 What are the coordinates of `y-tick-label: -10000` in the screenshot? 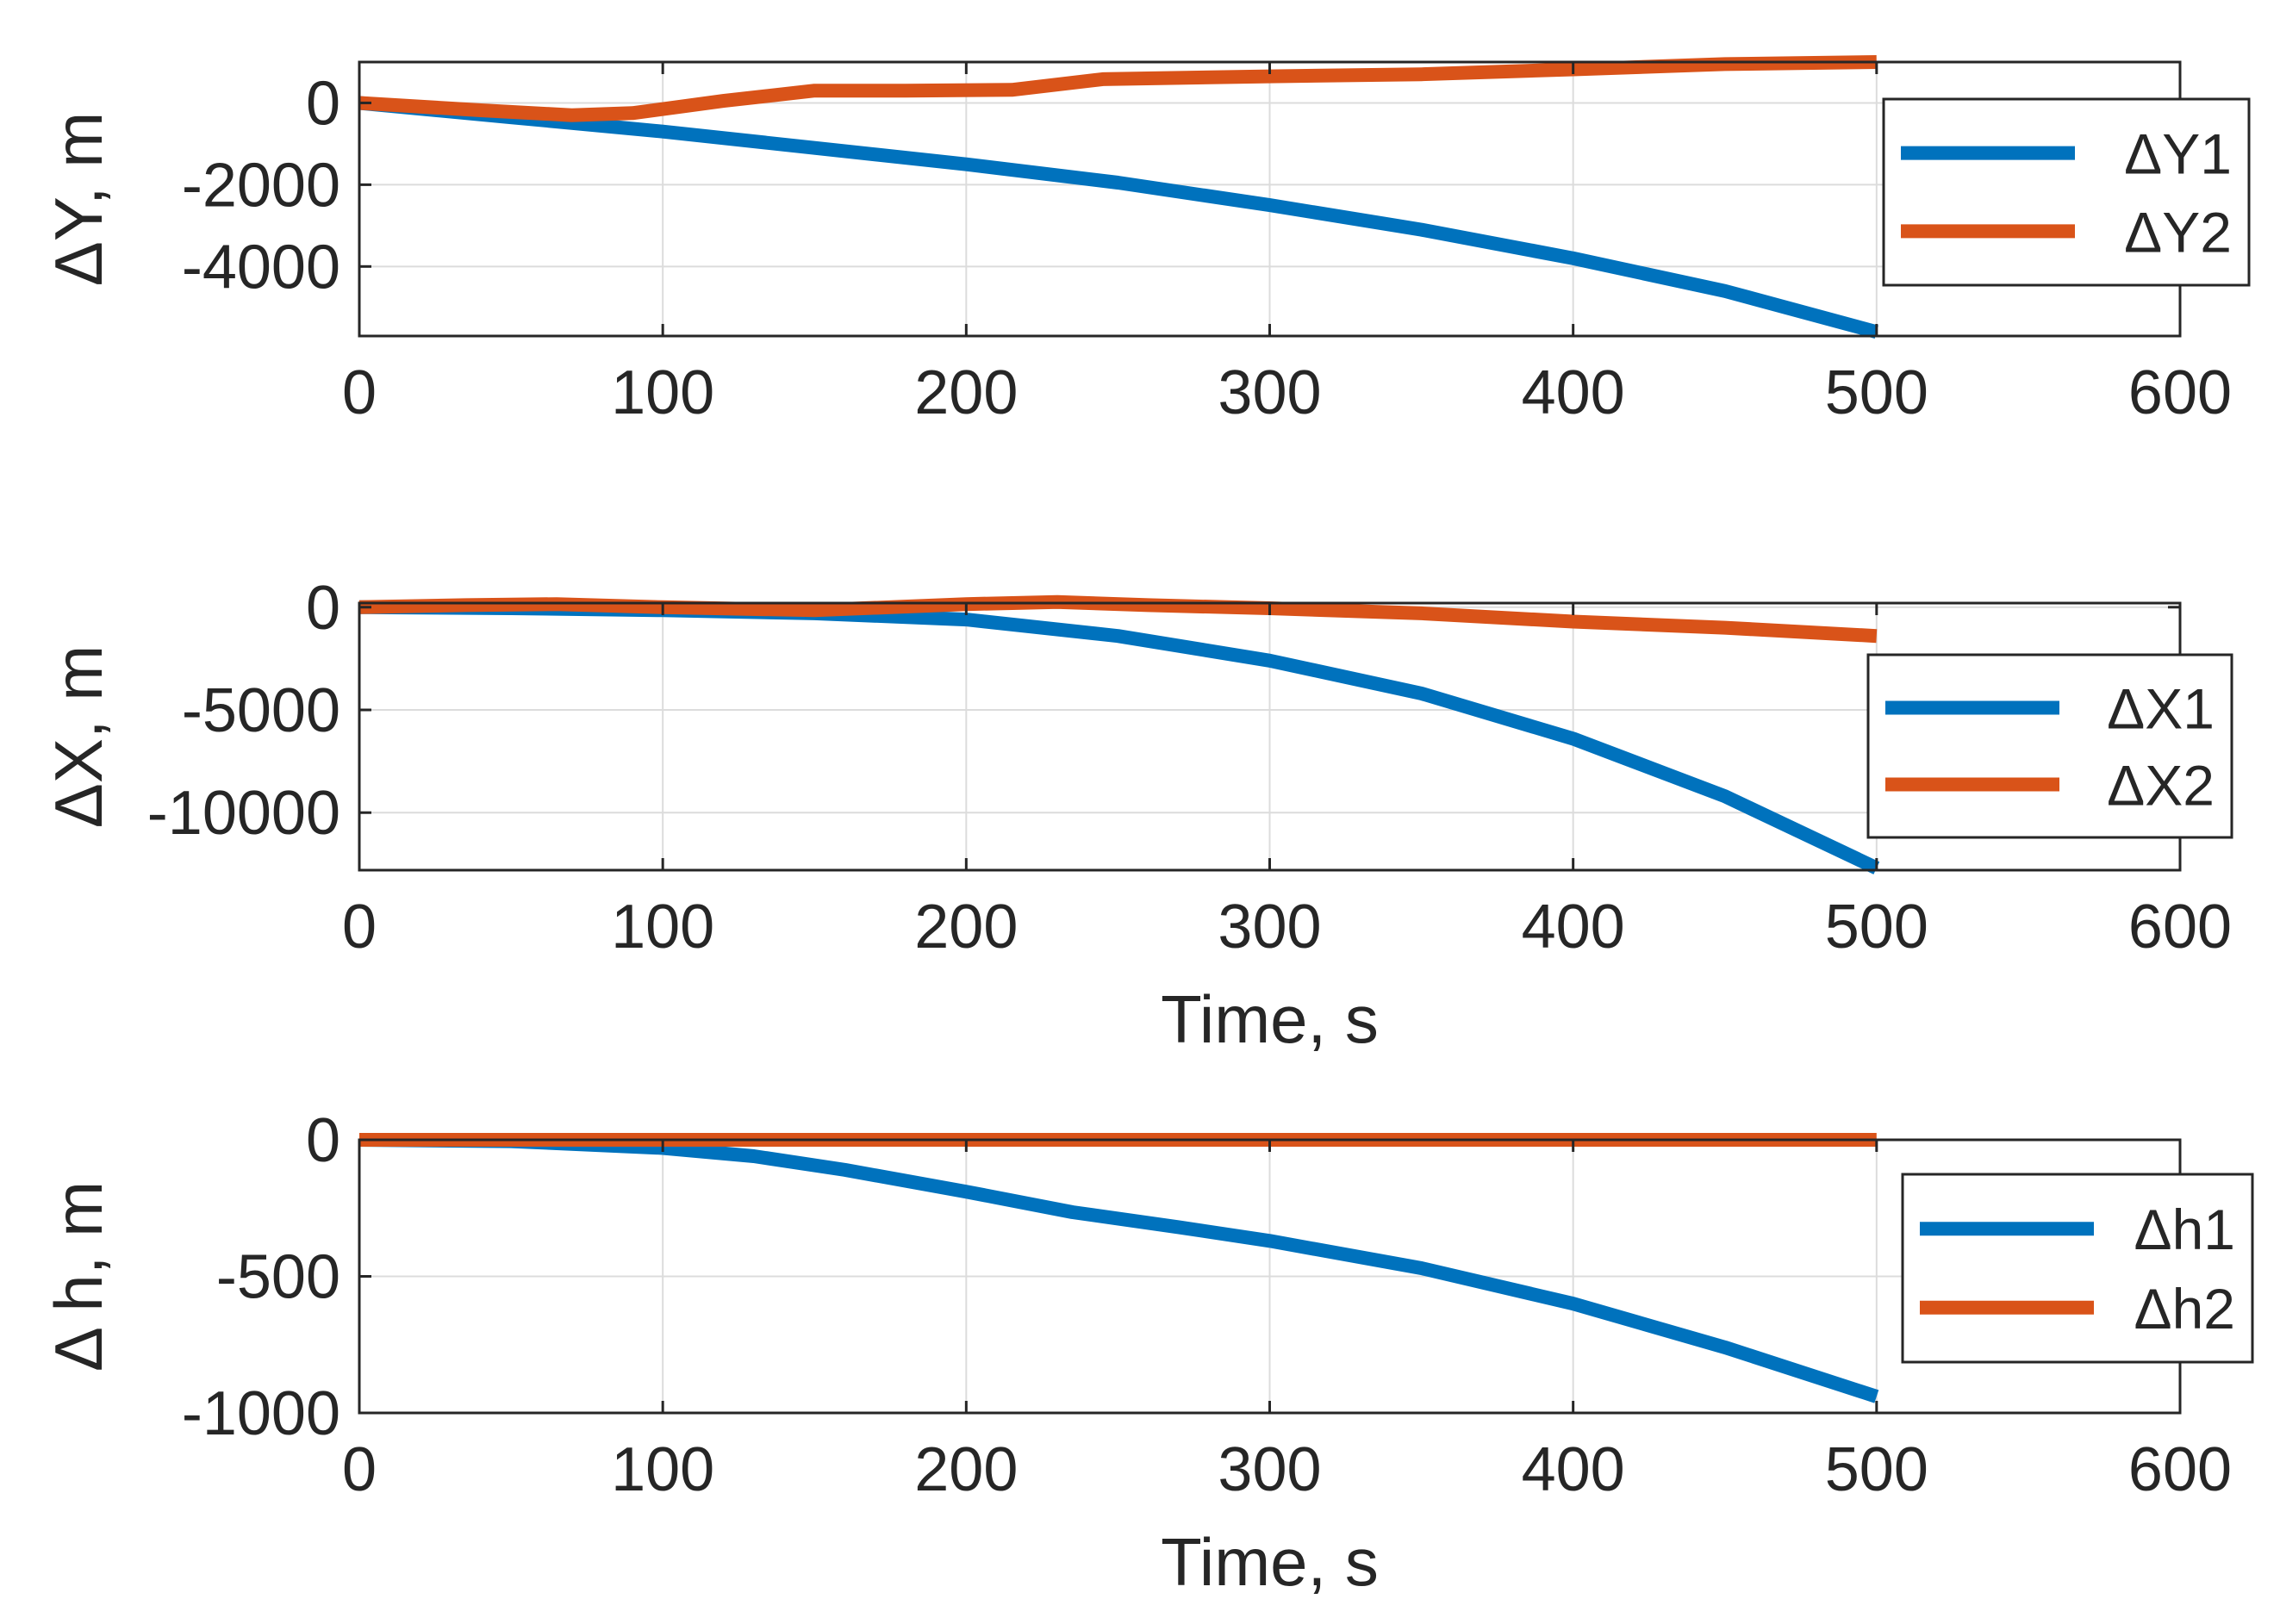 It's located at (243, 814).